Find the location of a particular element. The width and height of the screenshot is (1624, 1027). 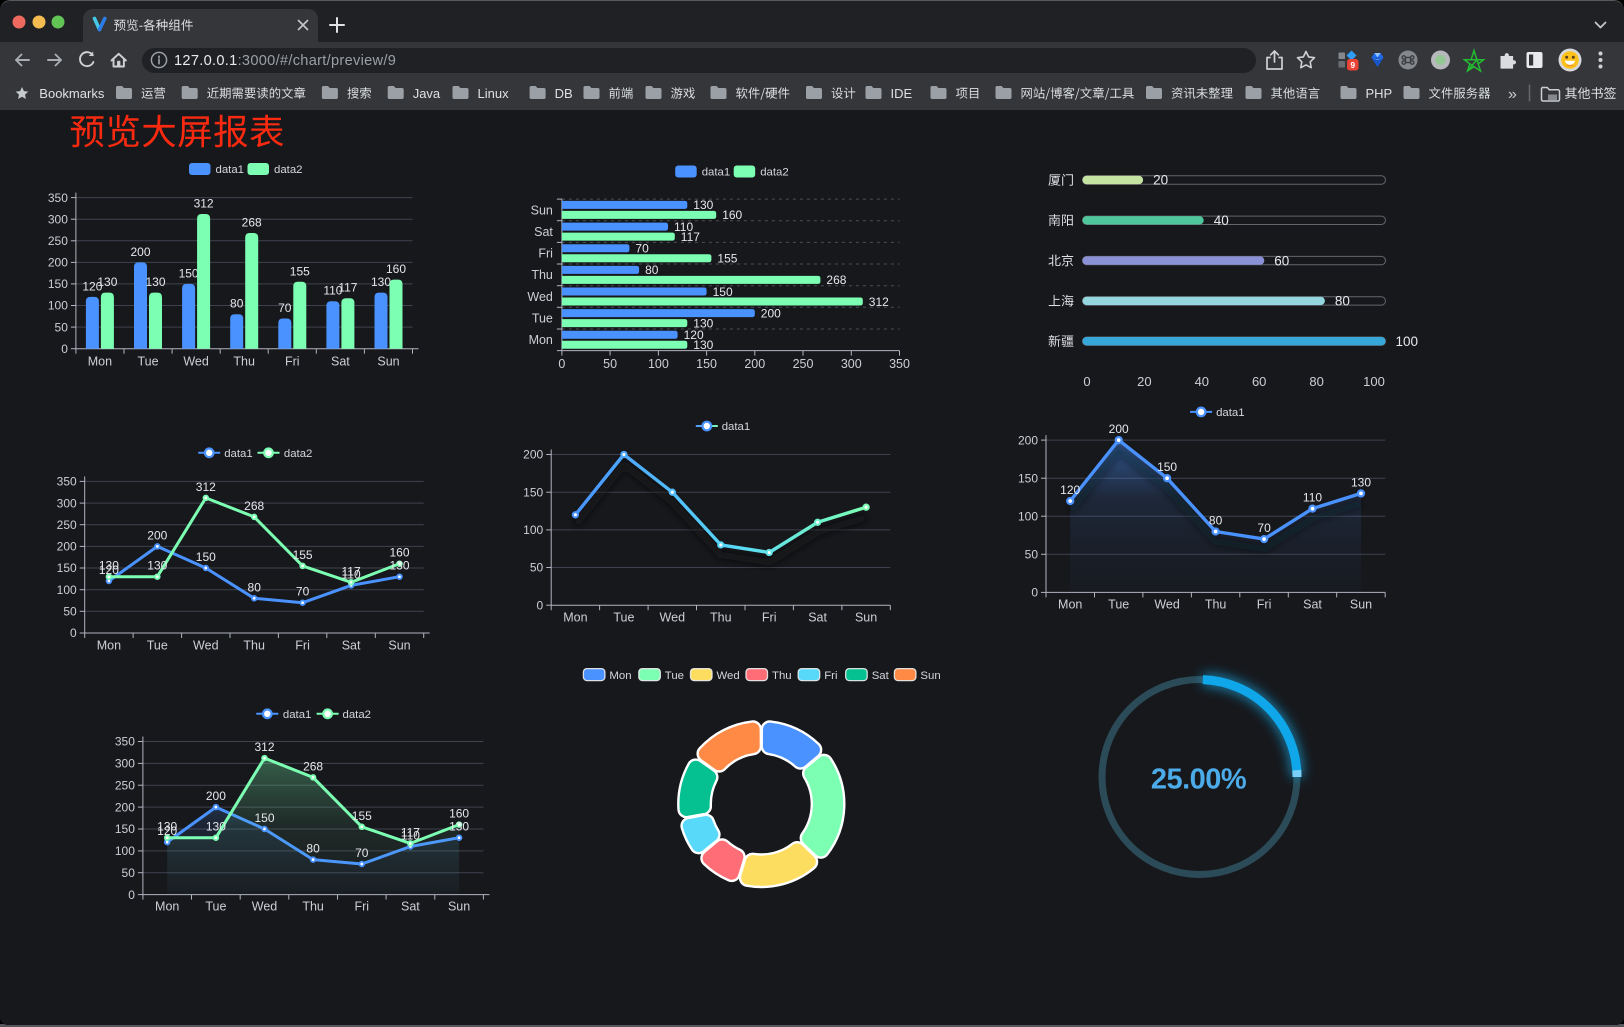

svg-text:127.0.0.1:3000/#/chart/preview: 127.0.0.1:3000/#/chart/preview/9 is located at coordinates (285, 61).